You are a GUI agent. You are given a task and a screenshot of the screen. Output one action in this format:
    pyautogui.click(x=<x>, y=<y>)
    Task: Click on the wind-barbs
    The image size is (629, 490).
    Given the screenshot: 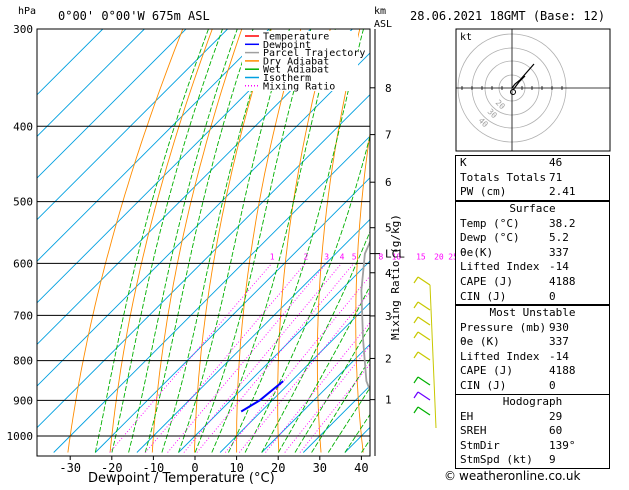 What is the action you would take?
    pyautogui.click(x=425, y=352)
    